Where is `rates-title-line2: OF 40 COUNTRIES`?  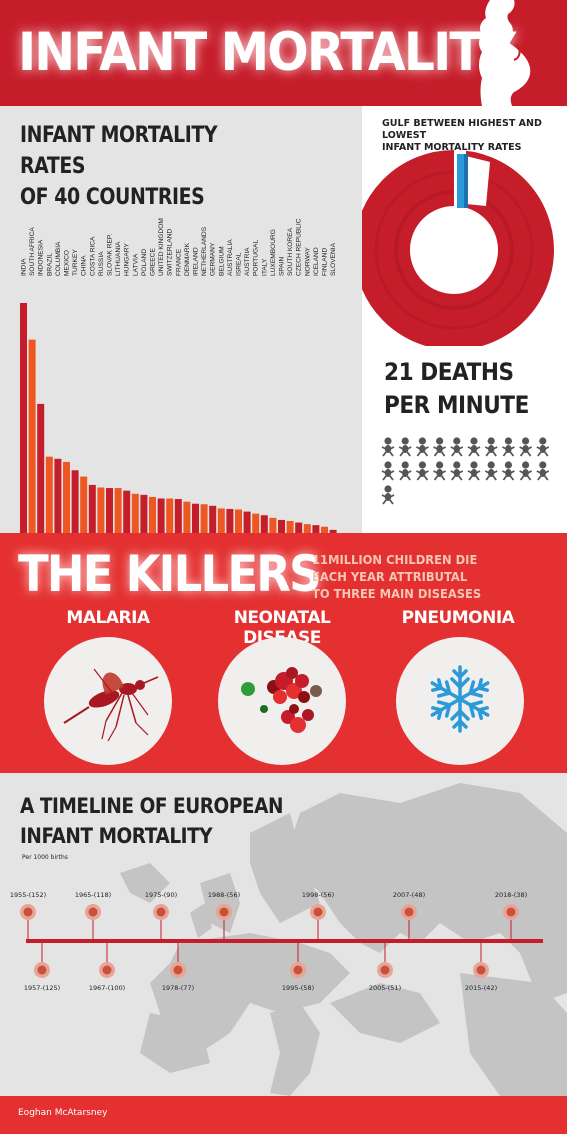 rates-title-line2: OF 40 COUNTRIES is located at coordinates (112, 197).